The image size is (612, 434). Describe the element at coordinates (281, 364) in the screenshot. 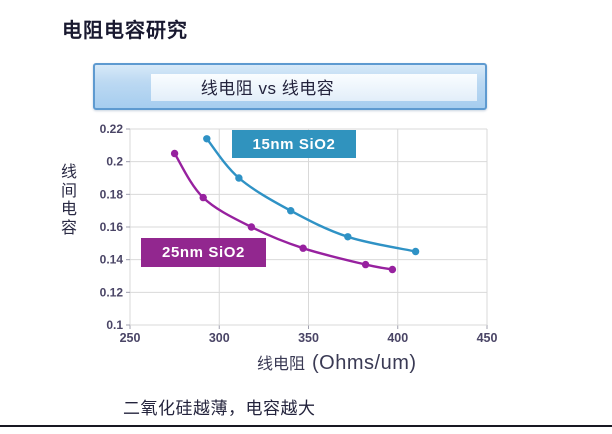

I see `x-axis-label-text: 线电阻` at that location.